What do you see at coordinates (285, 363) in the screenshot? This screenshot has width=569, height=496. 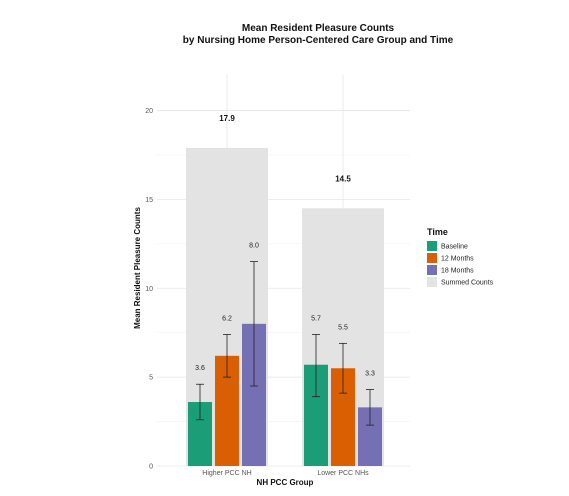 I see `bars-layer` at bounding box center [285, 363].